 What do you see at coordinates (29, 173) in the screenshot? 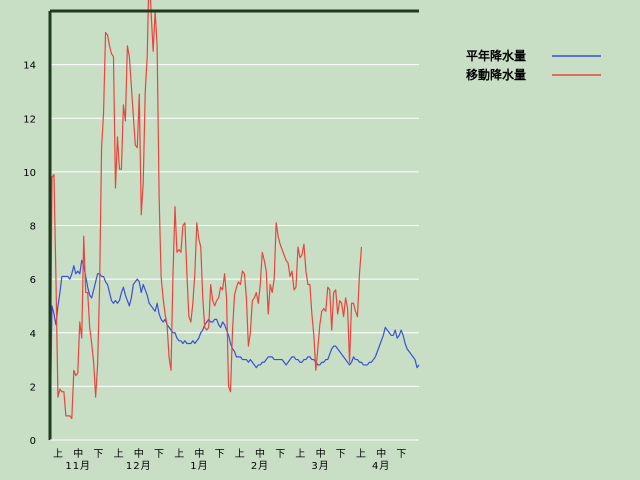
I see `y-tick-label: 10` at bounding box center [29, 173].